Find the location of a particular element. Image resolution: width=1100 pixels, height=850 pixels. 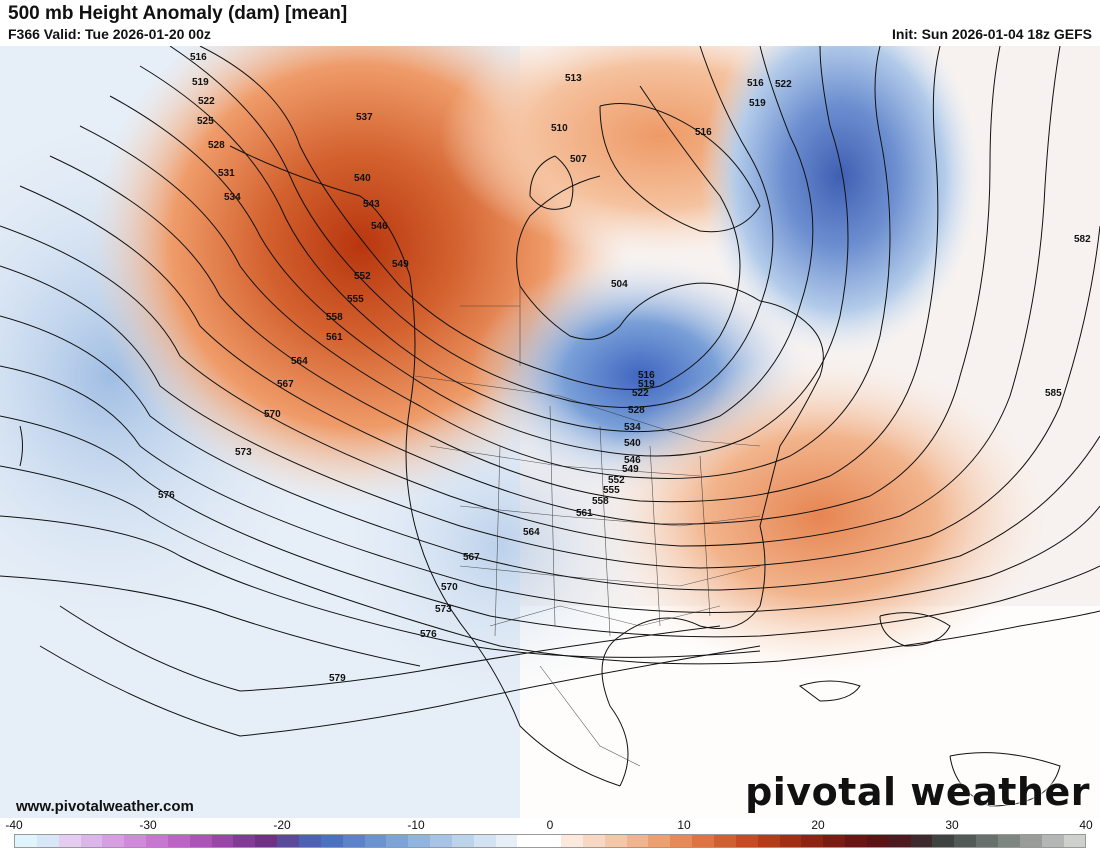

contour-label: 549 is located at coordinates (630, 469).